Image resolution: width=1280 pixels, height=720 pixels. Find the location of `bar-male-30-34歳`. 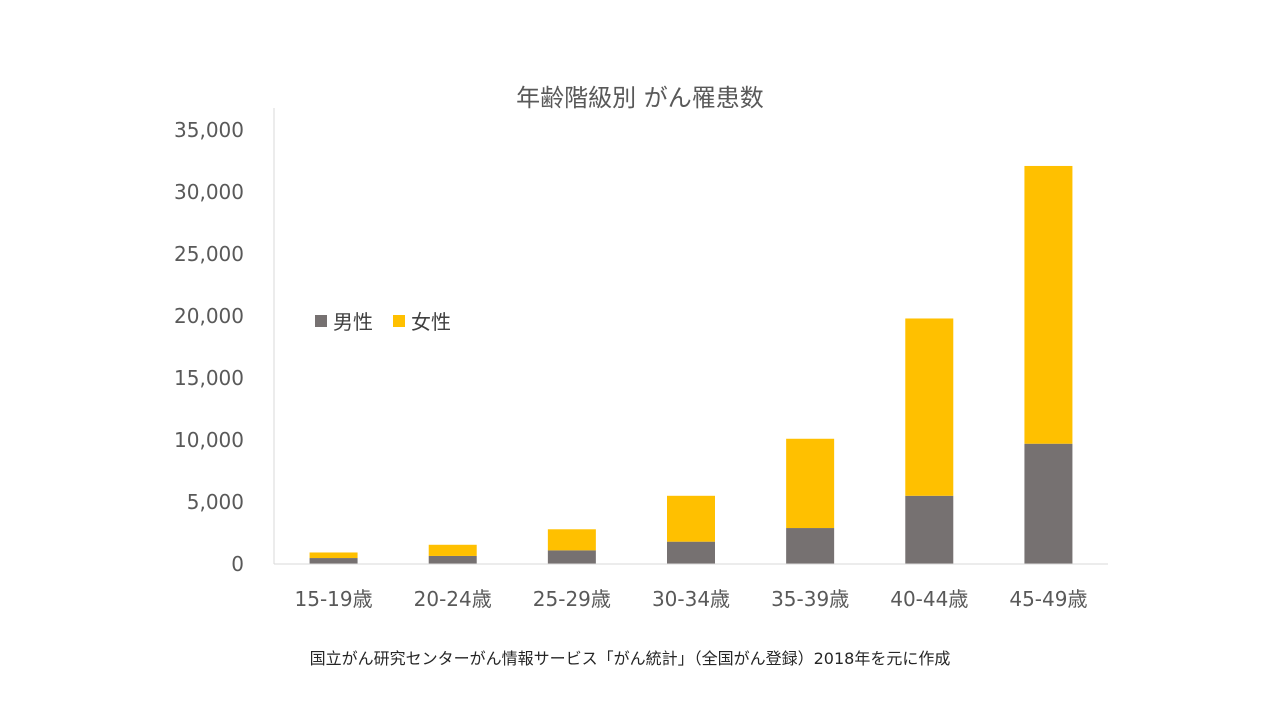

bar-male-30-34歳 is located at coordinates (691, 552).